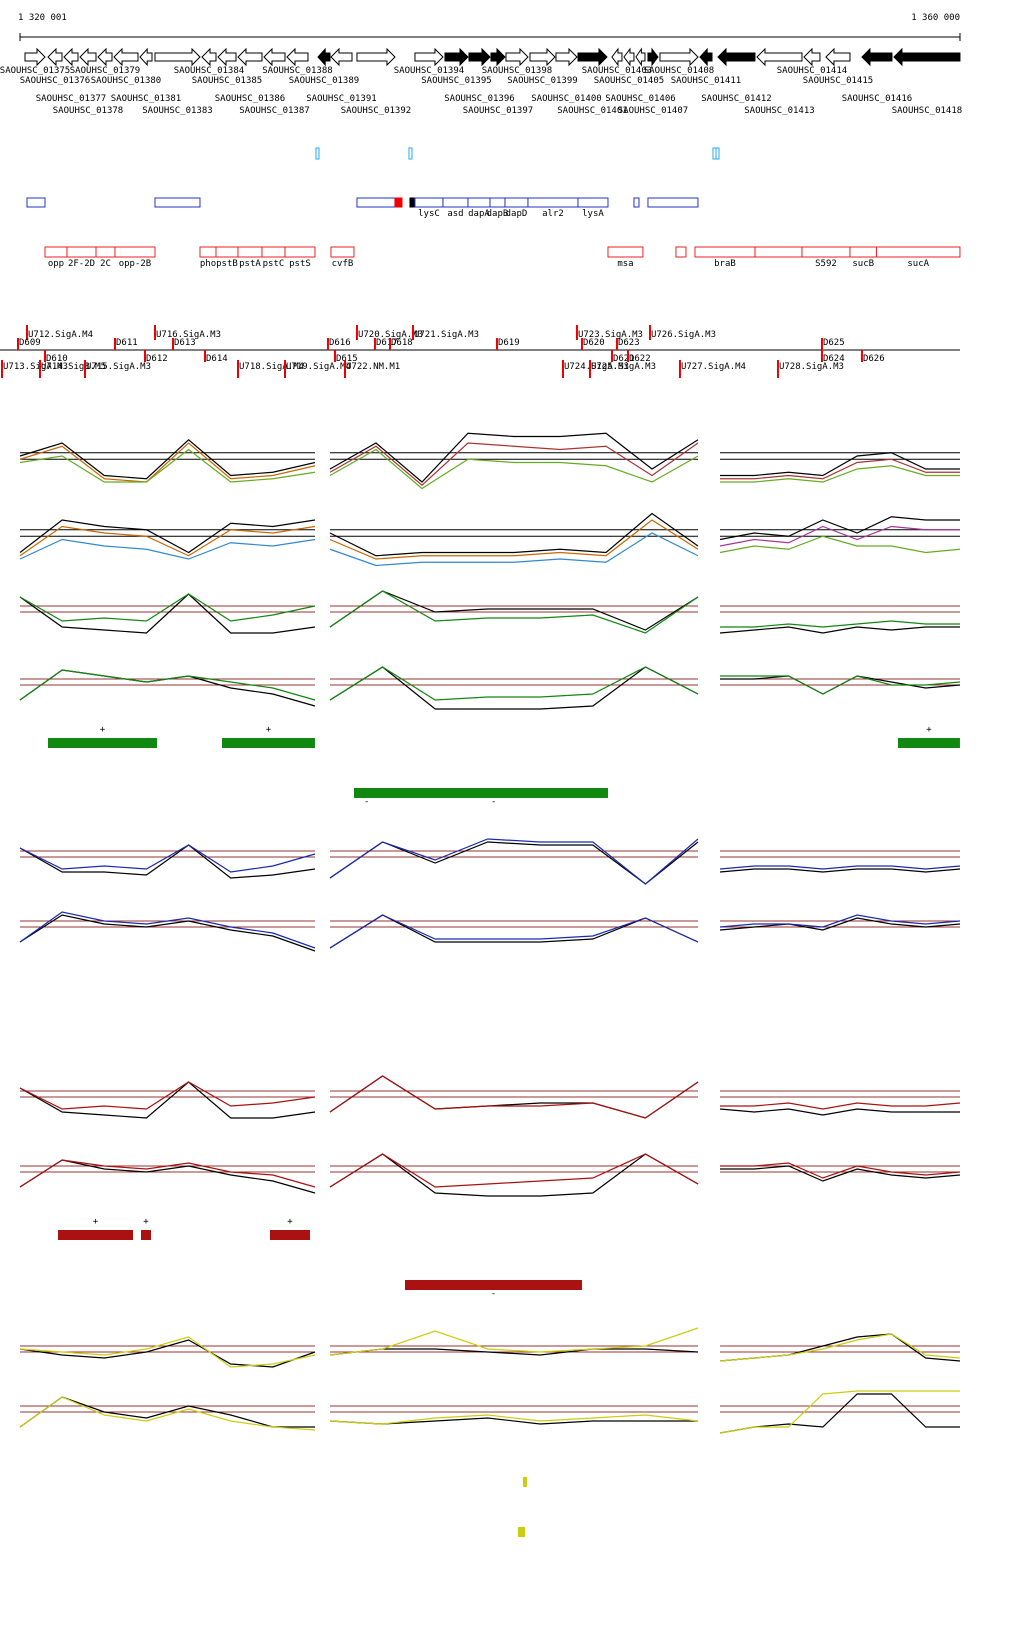 This screenshot has width=1024, height=1640. I want to click on gene-label: SAOUHSC_01397, so click(498, 111).